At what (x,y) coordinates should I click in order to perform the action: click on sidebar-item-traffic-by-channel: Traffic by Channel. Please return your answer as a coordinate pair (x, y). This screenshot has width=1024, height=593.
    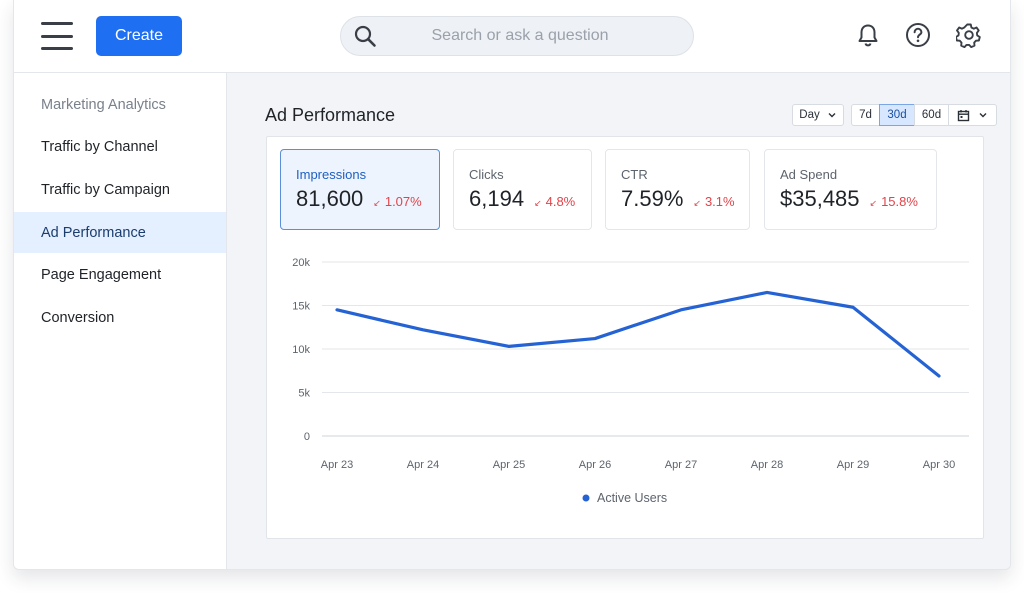
    Looking at the image, I should click on (120, 146).